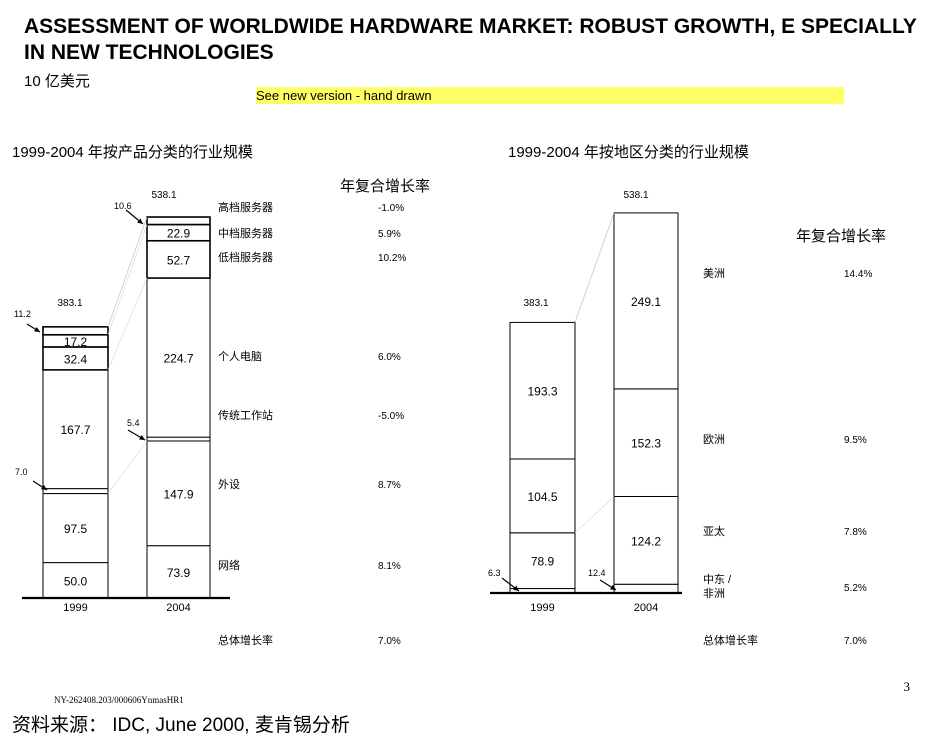 Image resolution: width=950 pixels, height=737 pixels. What do you see at coordinates (142, 437) in the screenshot?
I see `product-callout-arrow-2-1-head` at bounding box center [142, 437].